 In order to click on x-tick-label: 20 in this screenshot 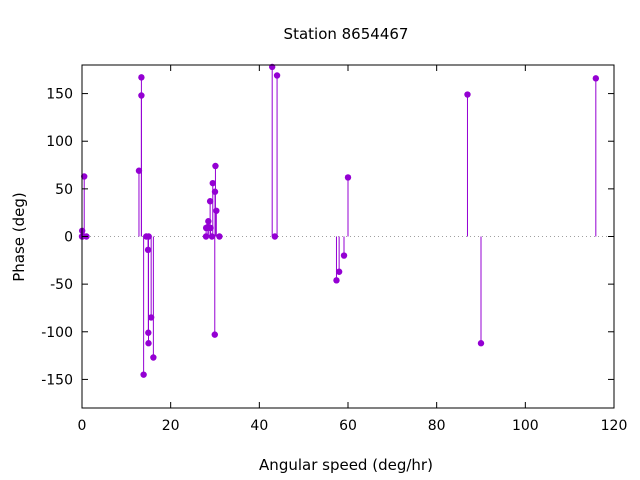, I will do `click(171, 426)`.